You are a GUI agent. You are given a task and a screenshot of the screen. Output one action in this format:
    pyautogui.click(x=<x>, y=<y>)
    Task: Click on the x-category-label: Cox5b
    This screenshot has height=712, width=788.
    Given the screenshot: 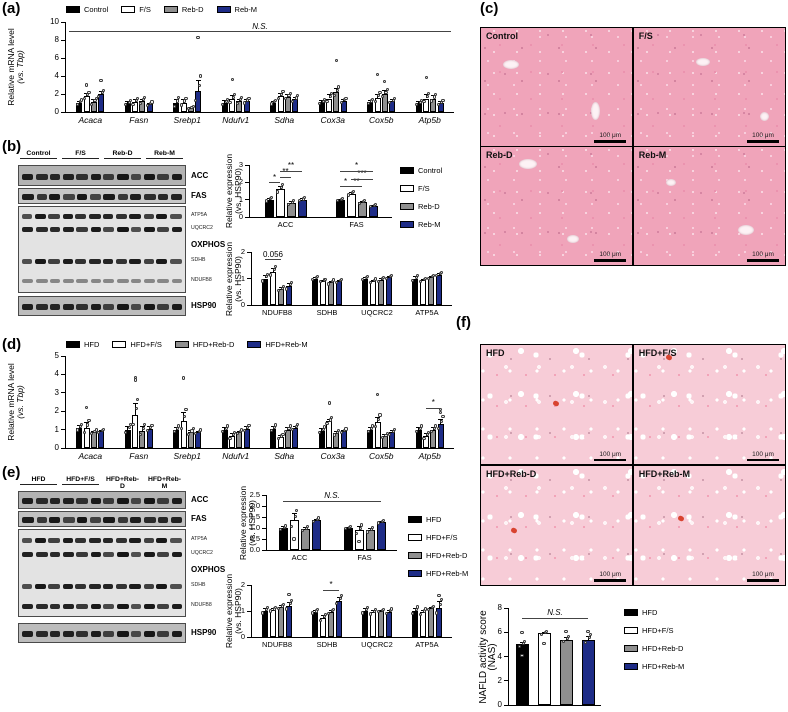 What is the action you would take?
    pyautogui.click(x=381, y=120)
    